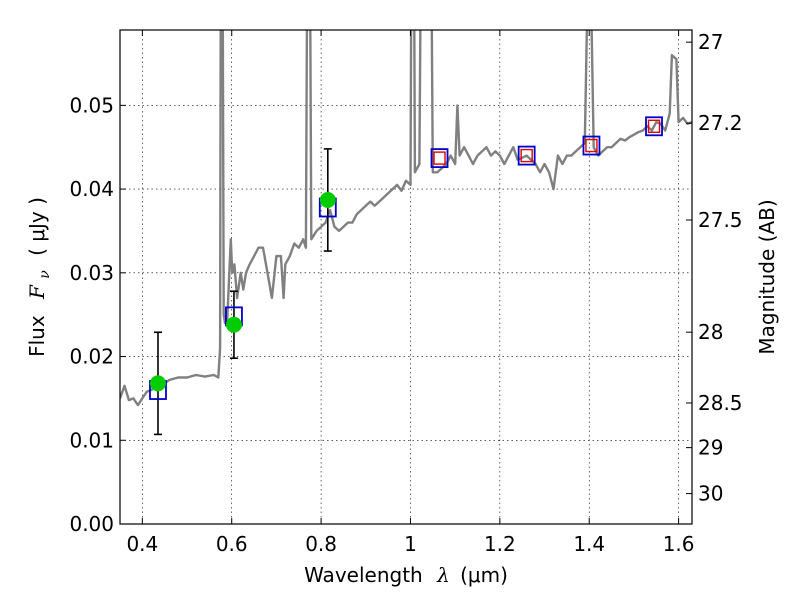 This screenshot has width=800, height=600. What do you see at coordinates (484, 575) in the screenshot?
I see `x-axis-title-unit: (μm)` at bounding box center [484, 575].